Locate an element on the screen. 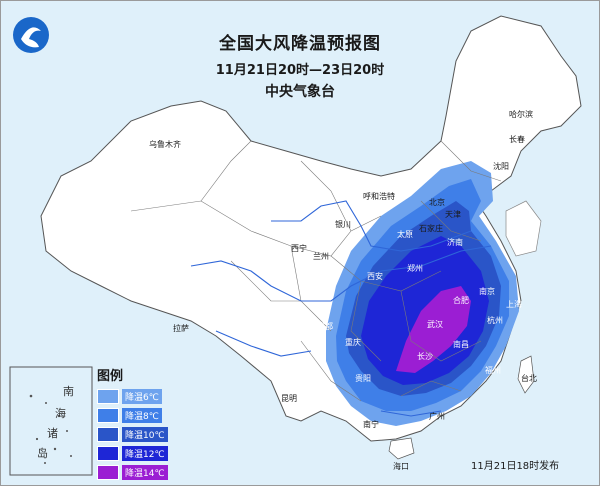  city-guangzhou: 广州 is located at coordinates (437, 416).